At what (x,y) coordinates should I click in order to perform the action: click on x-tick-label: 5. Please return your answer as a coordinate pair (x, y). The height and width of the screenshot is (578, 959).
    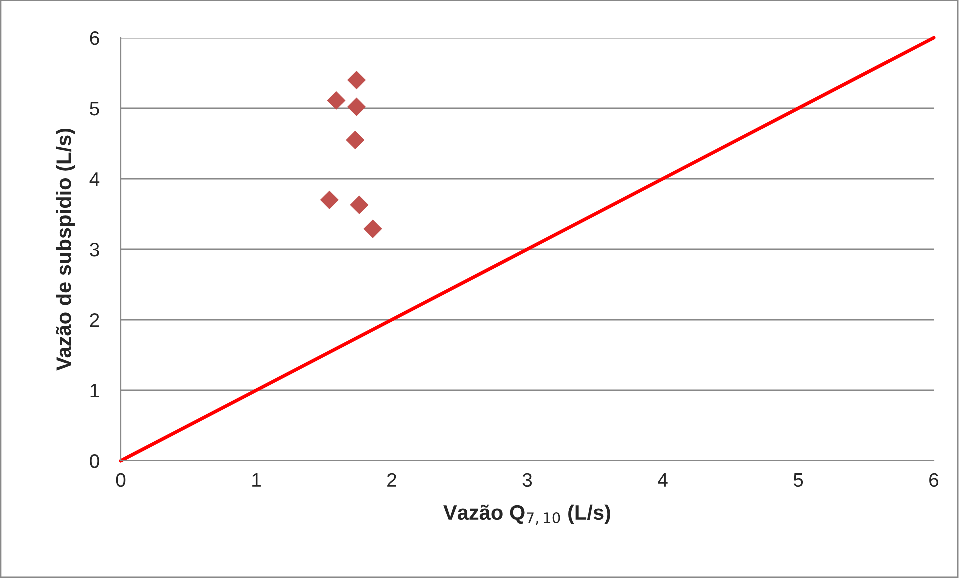
    Looking at the image, I should click on (799, 481).